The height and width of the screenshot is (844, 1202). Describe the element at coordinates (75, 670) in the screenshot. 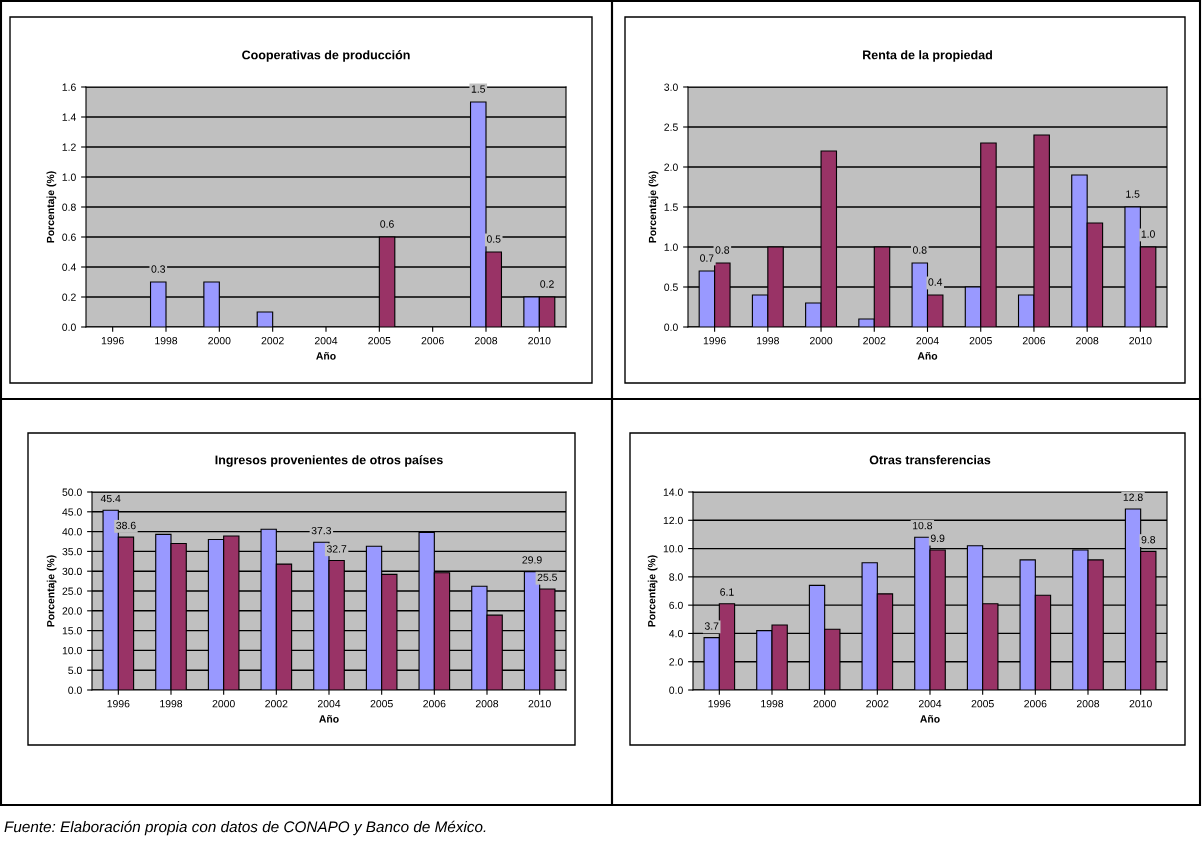

I see `y-tick-label: 5.0` at that location.